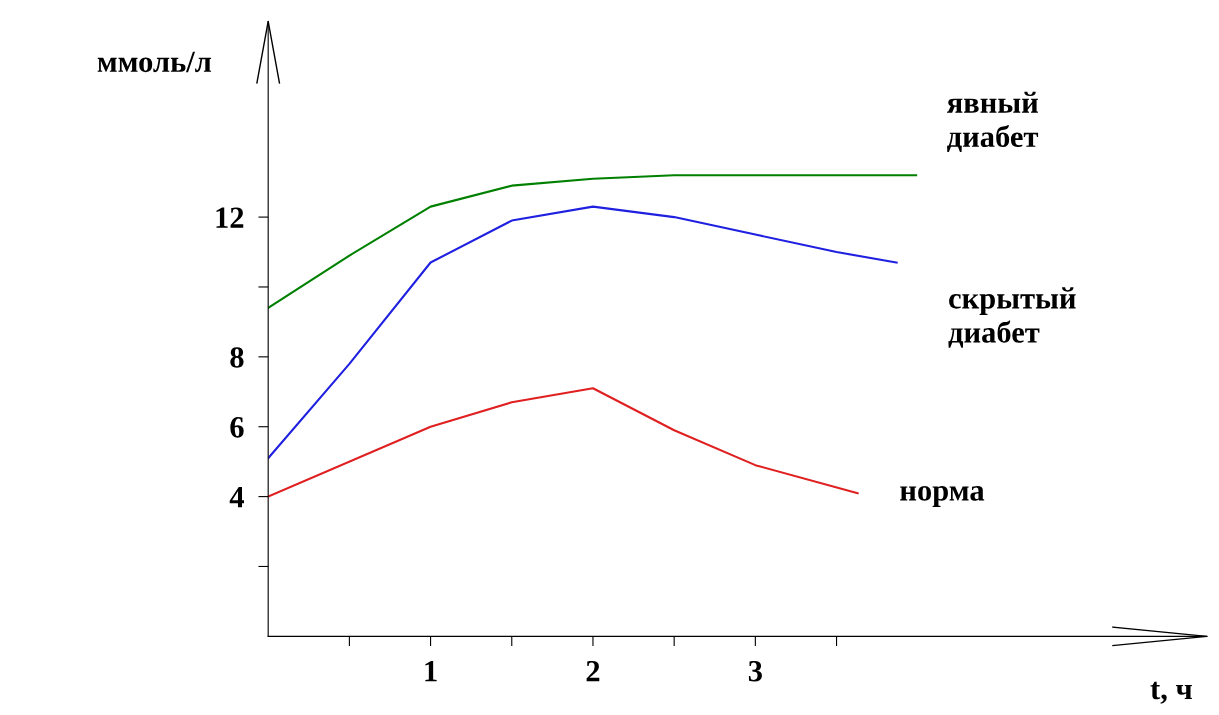  What do you see at coordinates (1171, 692) in the screenshot?
I see `x-axis-title: t, ч` at bounding box center [1171, 692].